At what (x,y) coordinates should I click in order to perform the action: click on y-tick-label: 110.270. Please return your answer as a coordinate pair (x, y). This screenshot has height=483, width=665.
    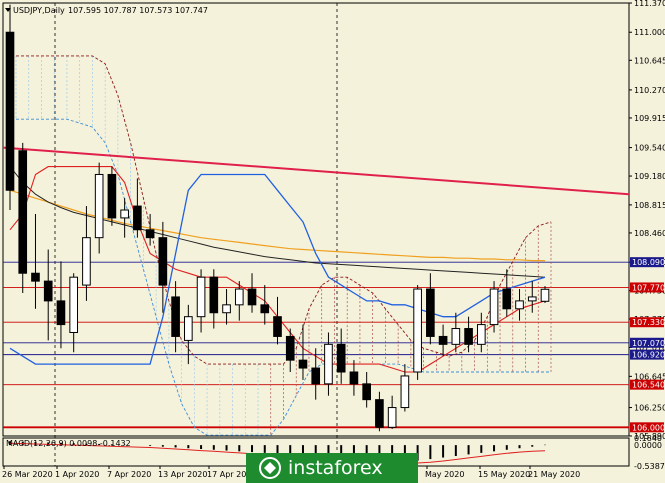
    Looking at the image, I should click on (649, 90).